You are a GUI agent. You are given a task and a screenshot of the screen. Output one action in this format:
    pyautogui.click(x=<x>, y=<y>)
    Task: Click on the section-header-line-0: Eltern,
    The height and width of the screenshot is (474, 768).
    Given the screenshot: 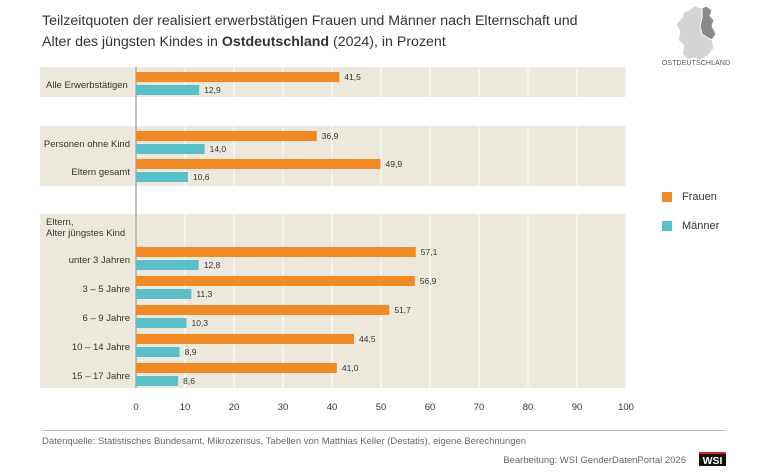 What is the action you would take?
    pyautogui.click(x=59, y=222)
    